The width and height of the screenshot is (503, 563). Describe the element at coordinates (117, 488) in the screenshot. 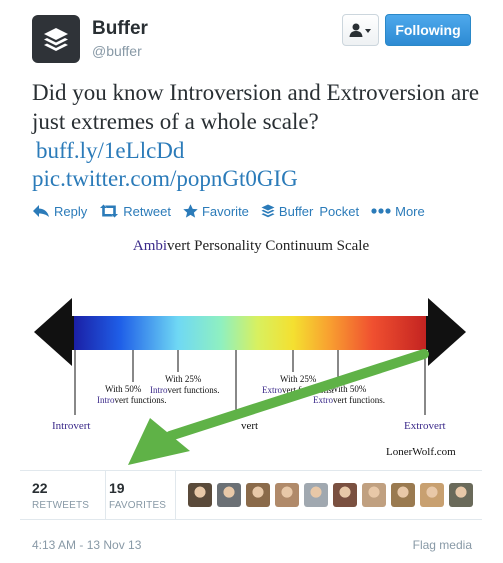

I see `favorites-count: 19` at that location.